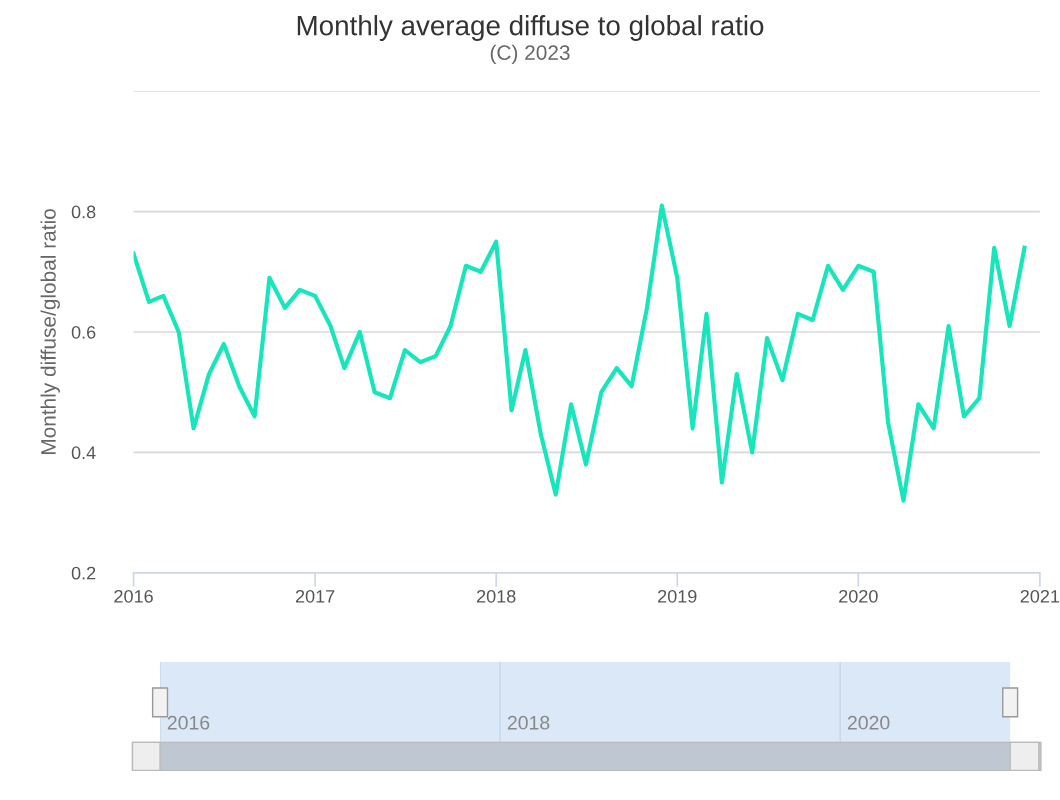 The height and width of the screenshot is (800, 1060). Describe the element at coordinates (133, 596) in the screenshot. I see `x-tick-label: 2016` at that location.